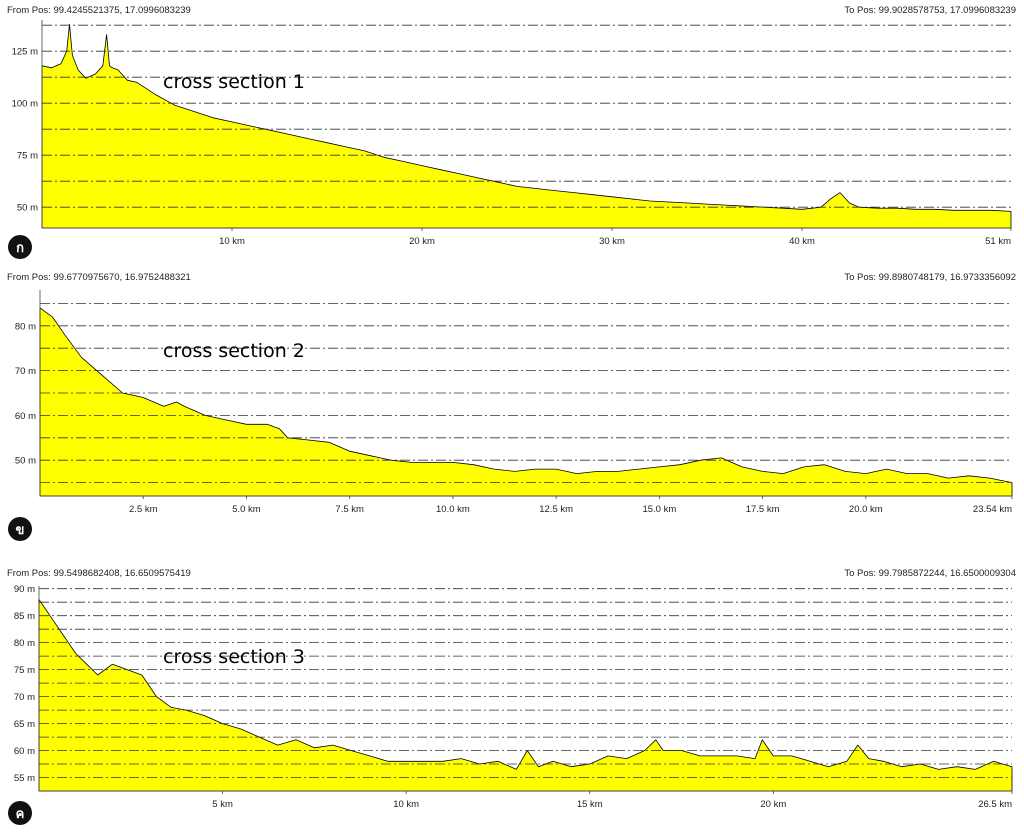 This screenshot has height=839, width=1024. What do you see at coordinates (612, 241) in the screenshot?
I see `x-tick-label: 30 km` at bounding box center [612, 241].